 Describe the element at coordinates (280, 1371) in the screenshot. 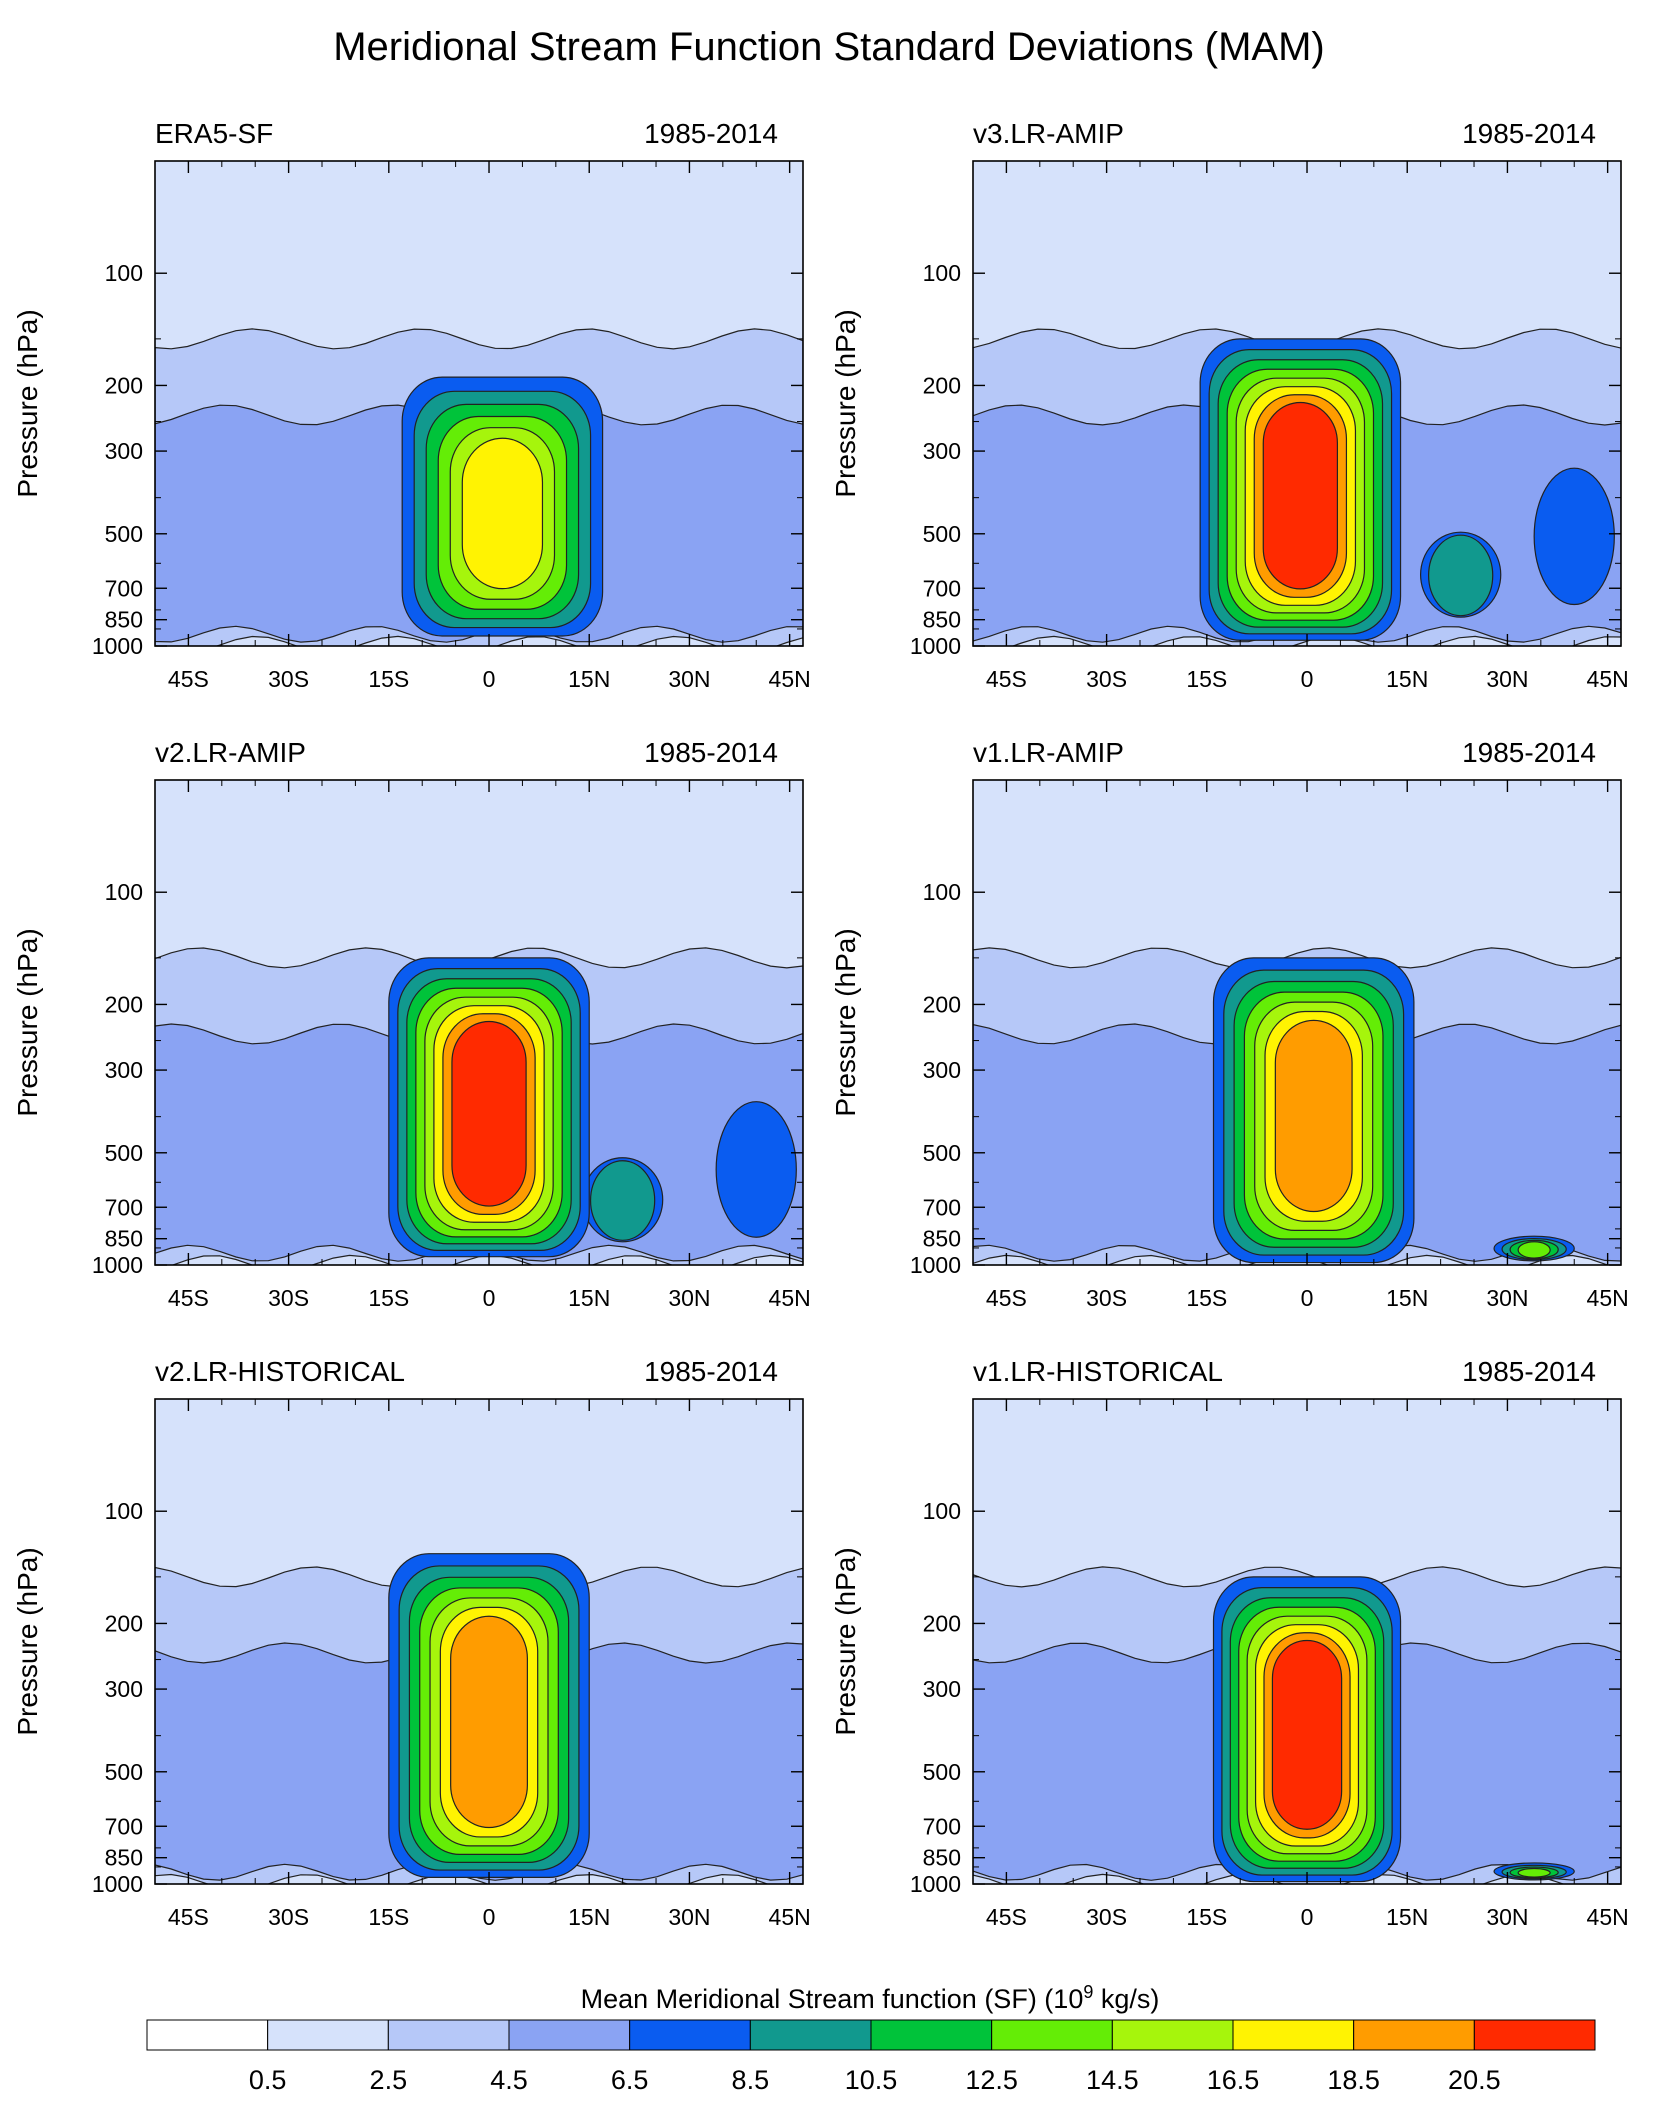

I see `panel-title: v2.LR-HISTORICAL` at that location.